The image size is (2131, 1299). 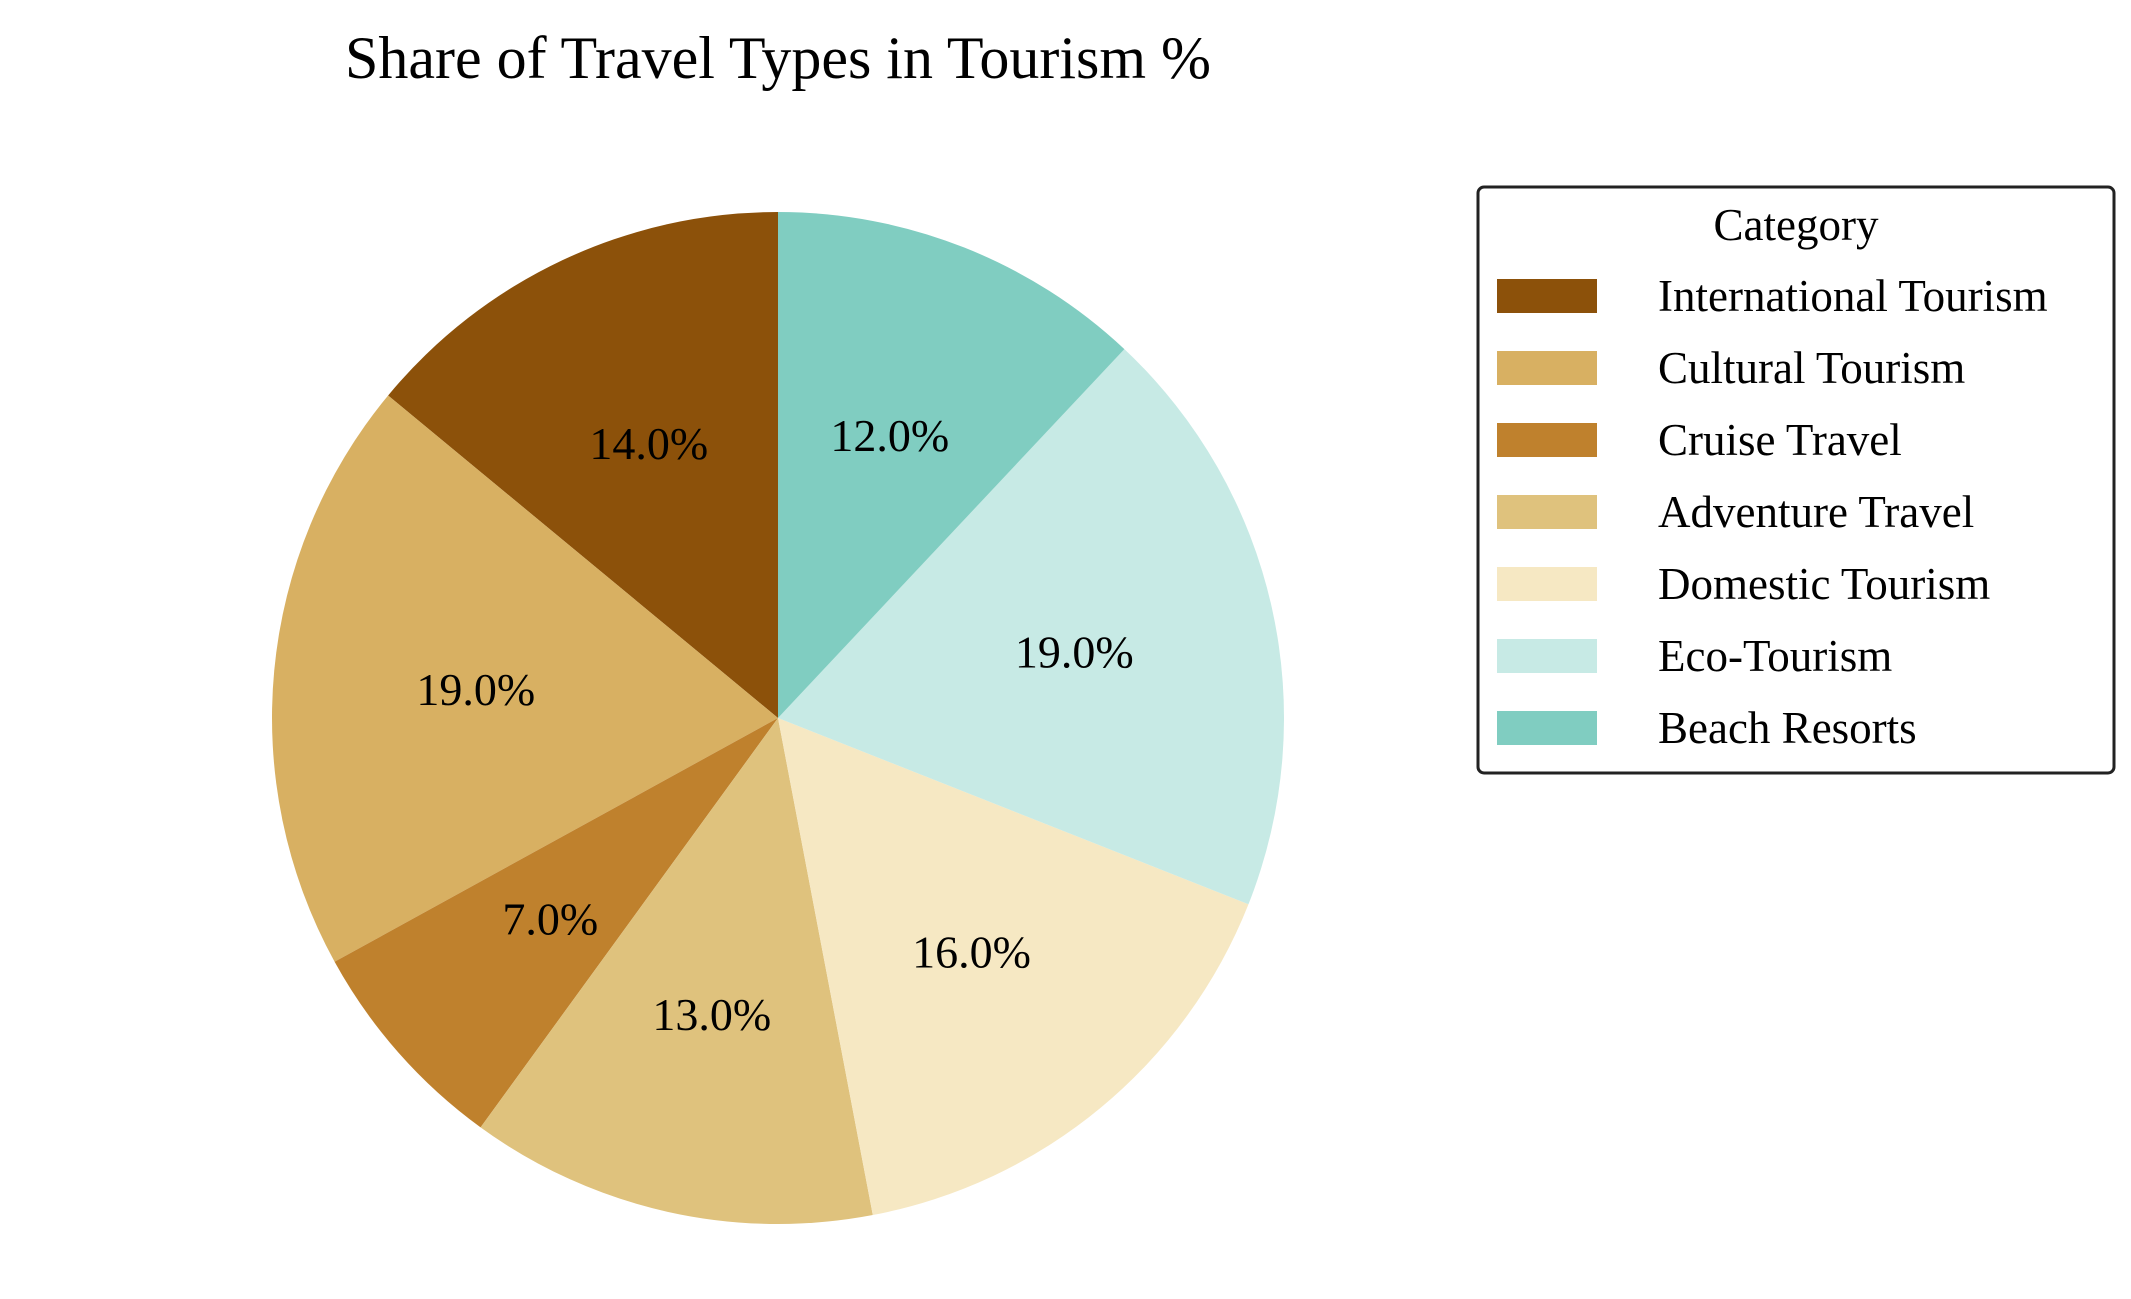 I want to click on legend-label-cruise-travel: Cruise Travel, so click(x=1780, y=440).